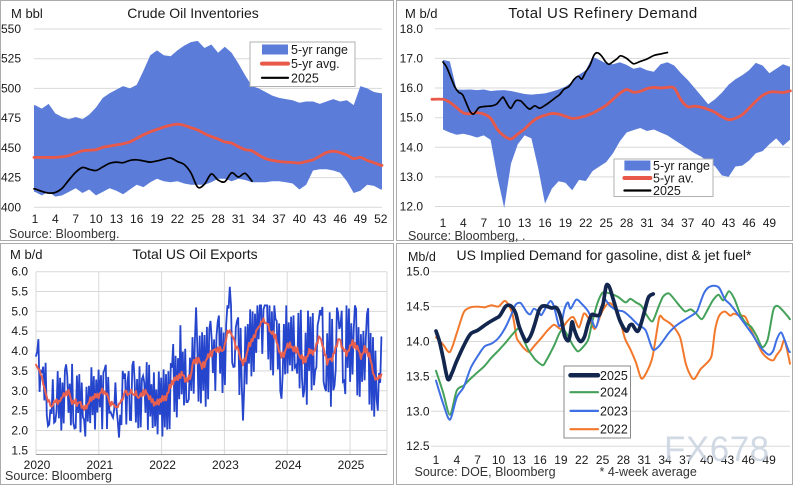 The image size is (793, 485). Describe the element at coordinates (19, 351) in the screenshot. I see `svg-text: 4.0` at that location.